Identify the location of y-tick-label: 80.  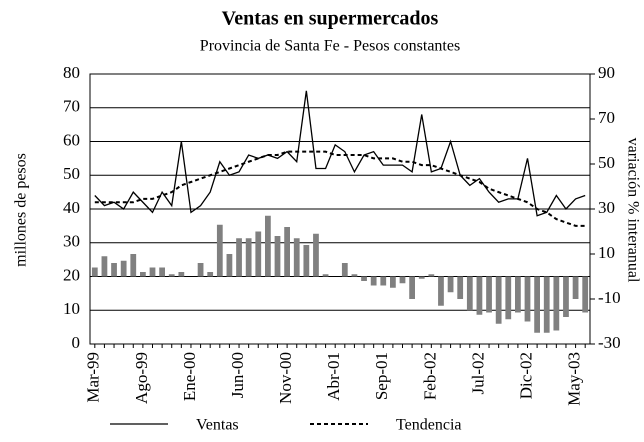
(71, 72).